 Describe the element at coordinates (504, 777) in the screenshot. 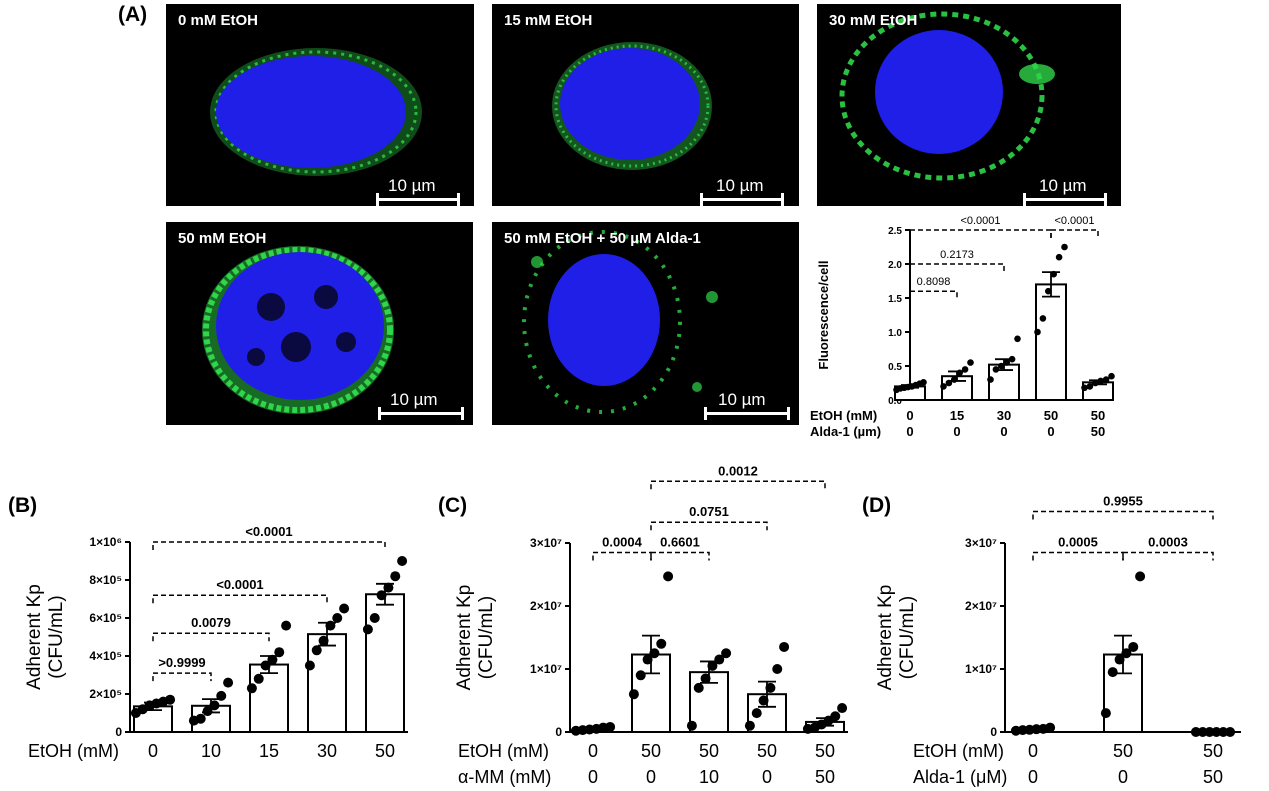

I see `x-row-label: α-MM (mM)` at that location.